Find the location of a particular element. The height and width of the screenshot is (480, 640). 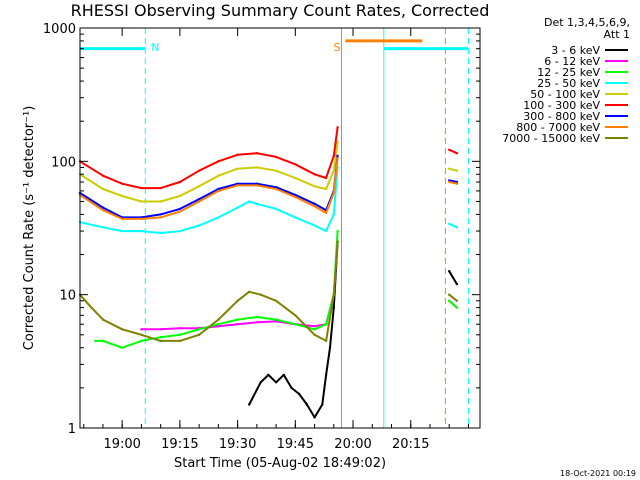

x-tick-label-4: 20:00 is located at coordinates (352, 444).